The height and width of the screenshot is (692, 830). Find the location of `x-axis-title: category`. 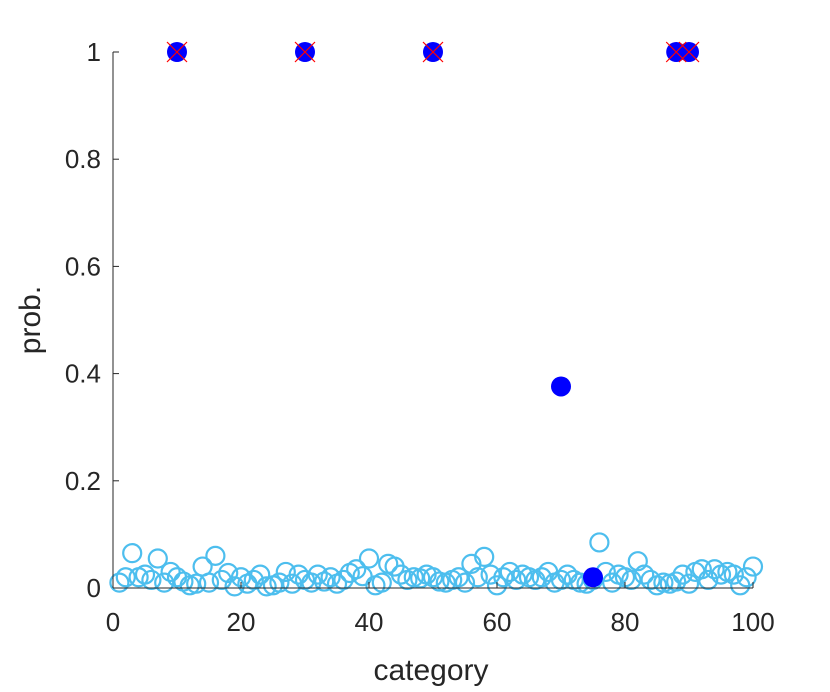

x-axis-title: category is located at coordinates (430, 670).